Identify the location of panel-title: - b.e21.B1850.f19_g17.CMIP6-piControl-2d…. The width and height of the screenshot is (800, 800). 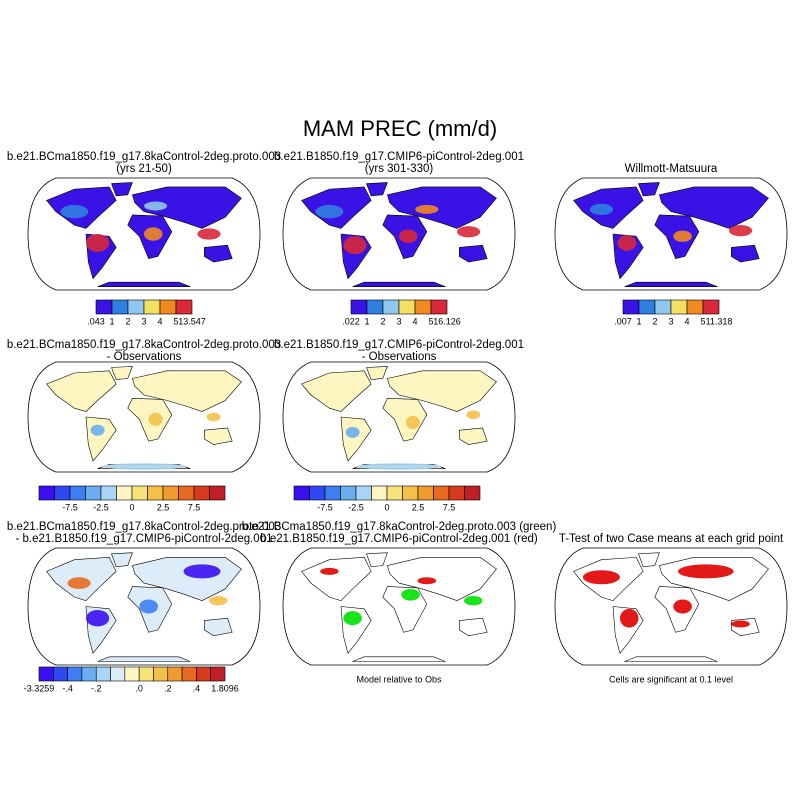
(143, 539).